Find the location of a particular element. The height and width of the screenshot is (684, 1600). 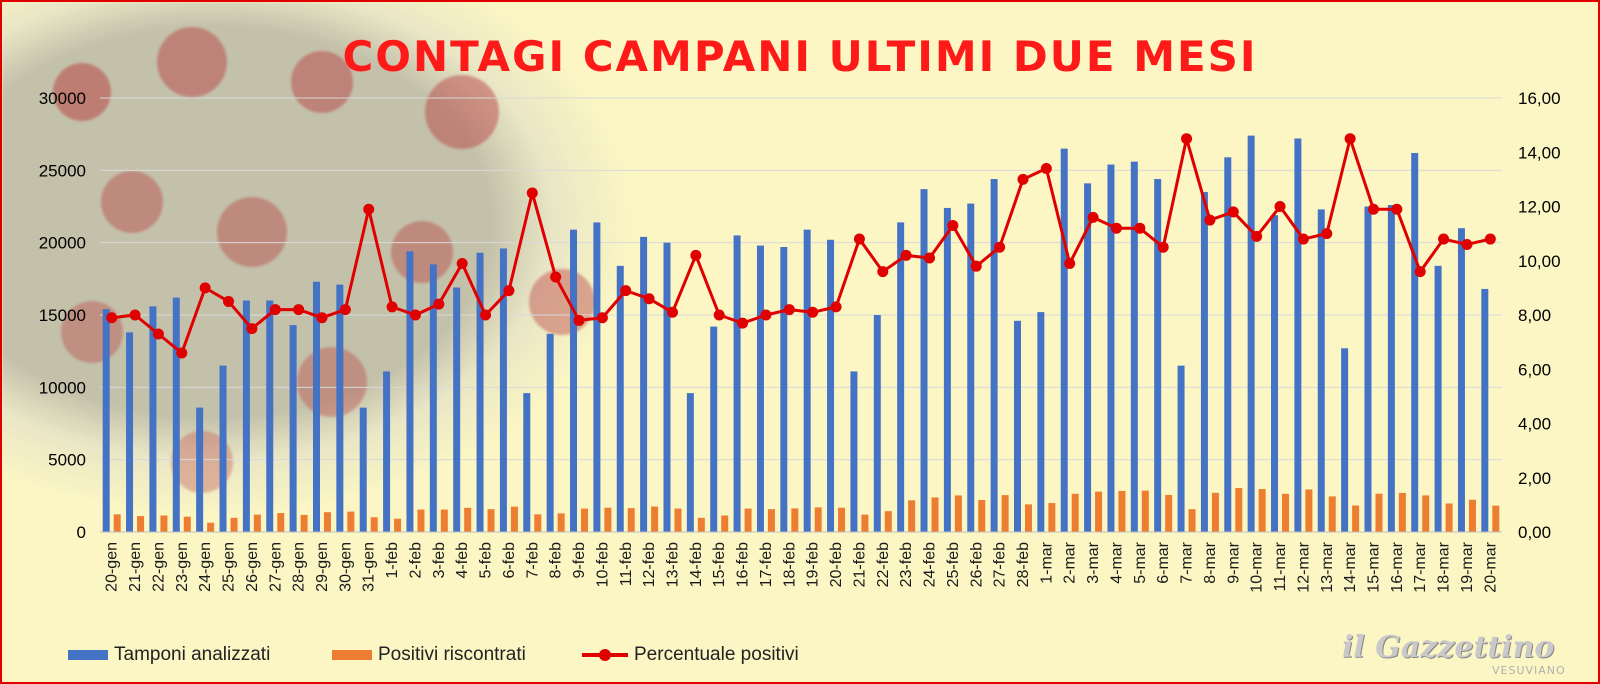

x-tick-label: 20-gen is located at coordinates (112, 567).